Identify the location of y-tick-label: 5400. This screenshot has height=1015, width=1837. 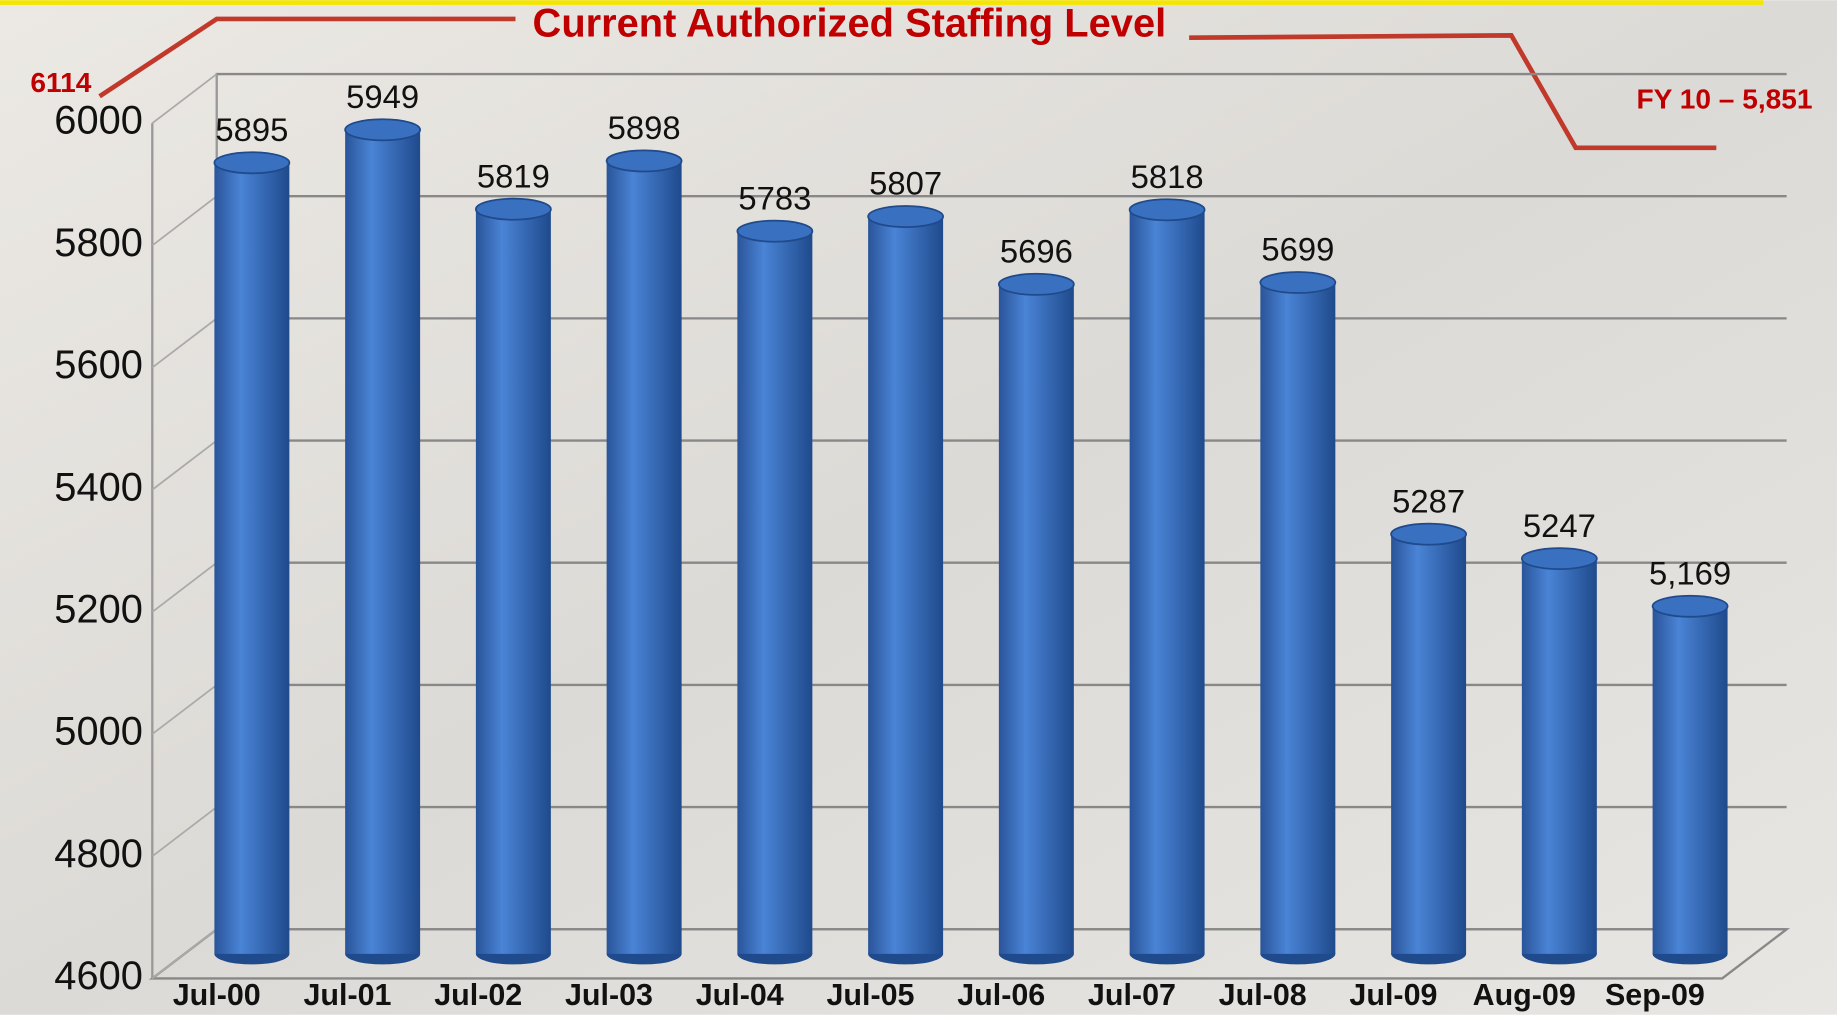
(98, 487).